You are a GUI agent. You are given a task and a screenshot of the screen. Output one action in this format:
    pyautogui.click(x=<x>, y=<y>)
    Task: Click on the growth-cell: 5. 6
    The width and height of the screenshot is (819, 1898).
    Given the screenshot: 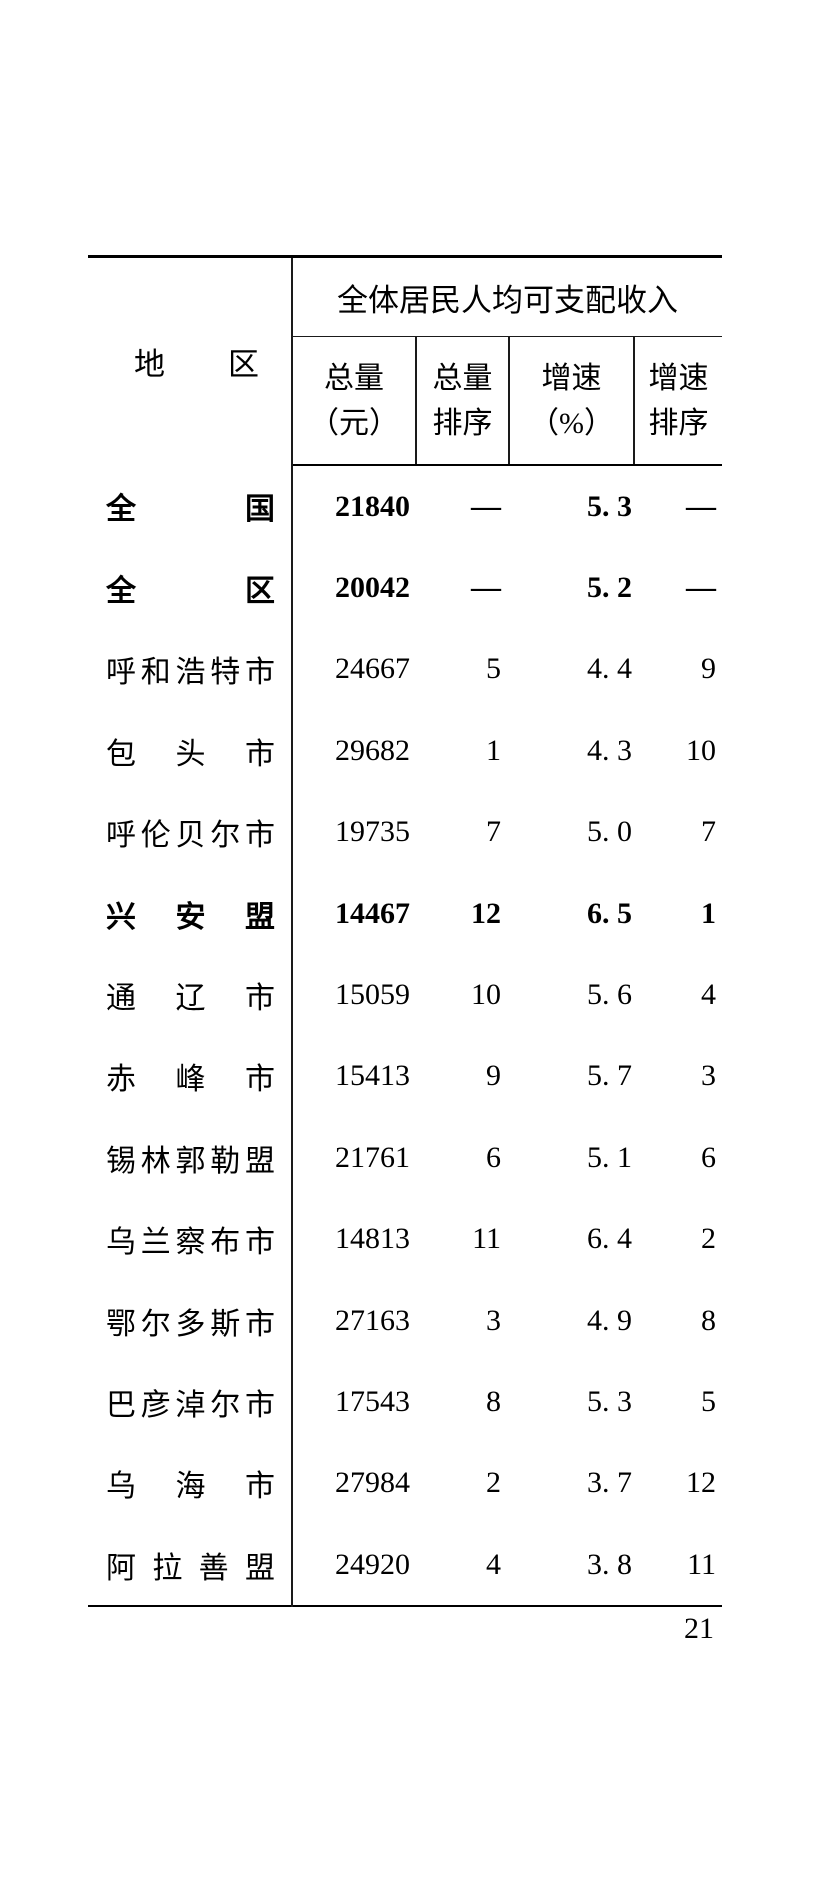 What is the action you would take?
    pyautogui.click(x=609, y=995)
    